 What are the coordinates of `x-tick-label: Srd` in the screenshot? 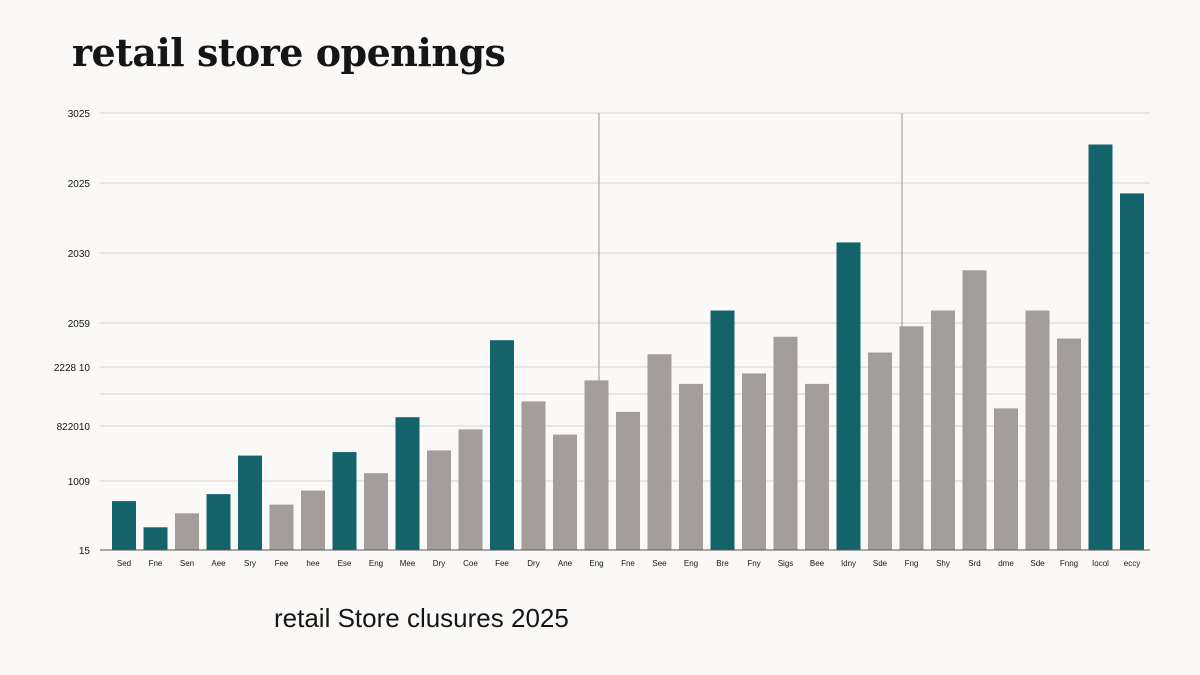 It's located at (974, 563).